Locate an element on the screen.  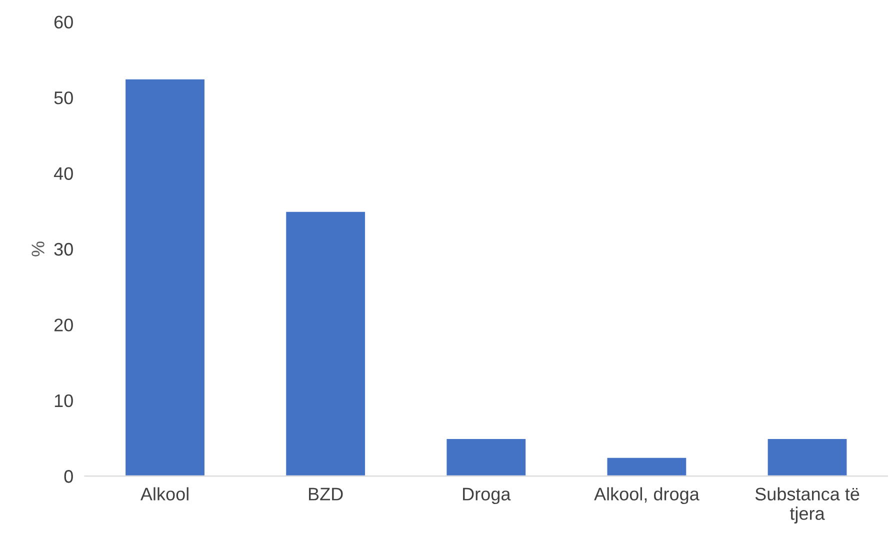
y-tick-label: 10 is located at coordinates (63, 401).